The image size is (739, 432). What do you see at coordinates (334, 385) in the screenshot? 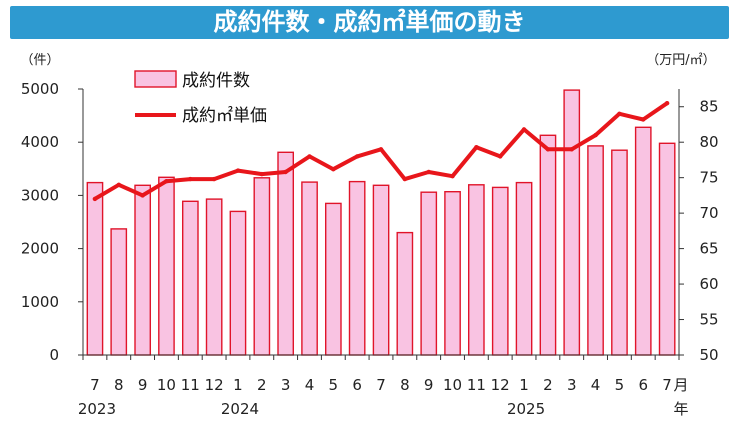
I see `x-tick-label-10: 5` at bounding box center [334, 385].